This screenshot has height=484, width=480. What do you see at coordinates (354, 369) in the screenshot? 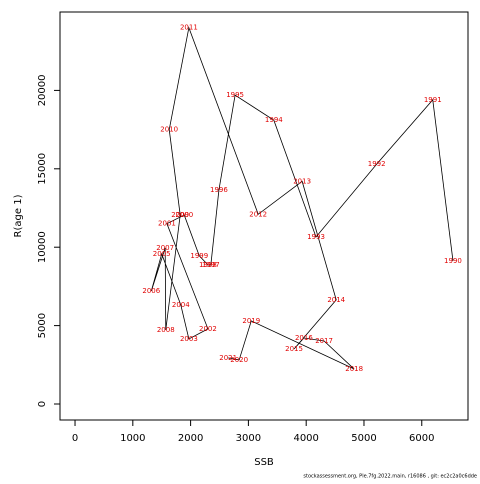
I see `point-label: 2018` at bounding box center [354, 369].